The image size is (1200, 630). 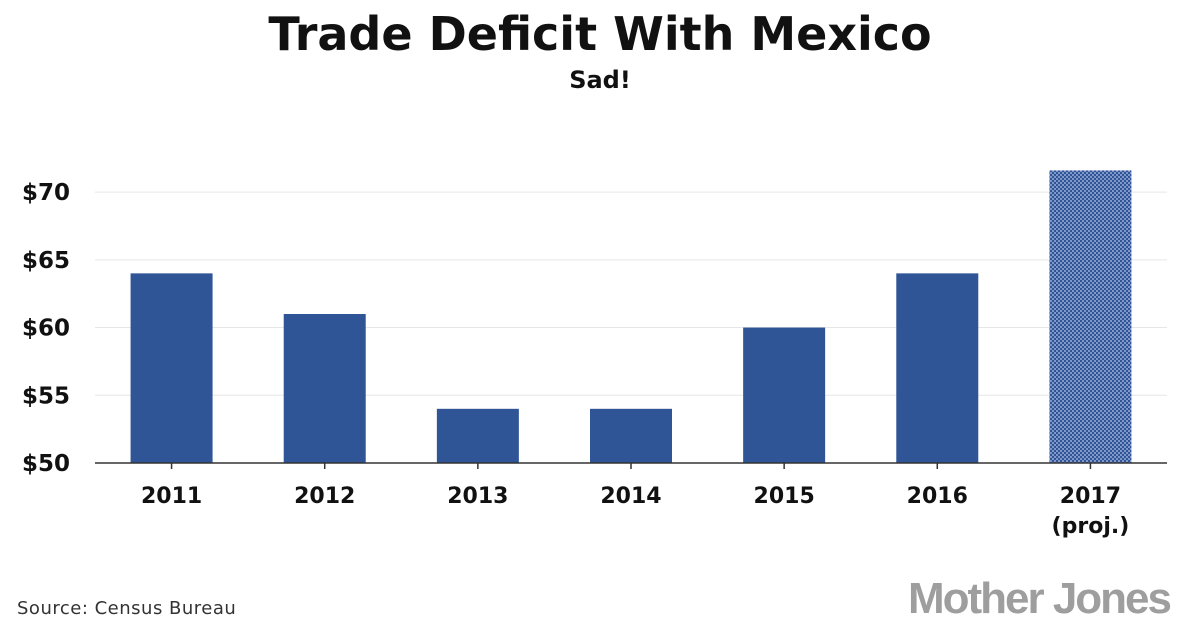 I want to click on x-tick-label: 2015, so click(x=784, y=496).